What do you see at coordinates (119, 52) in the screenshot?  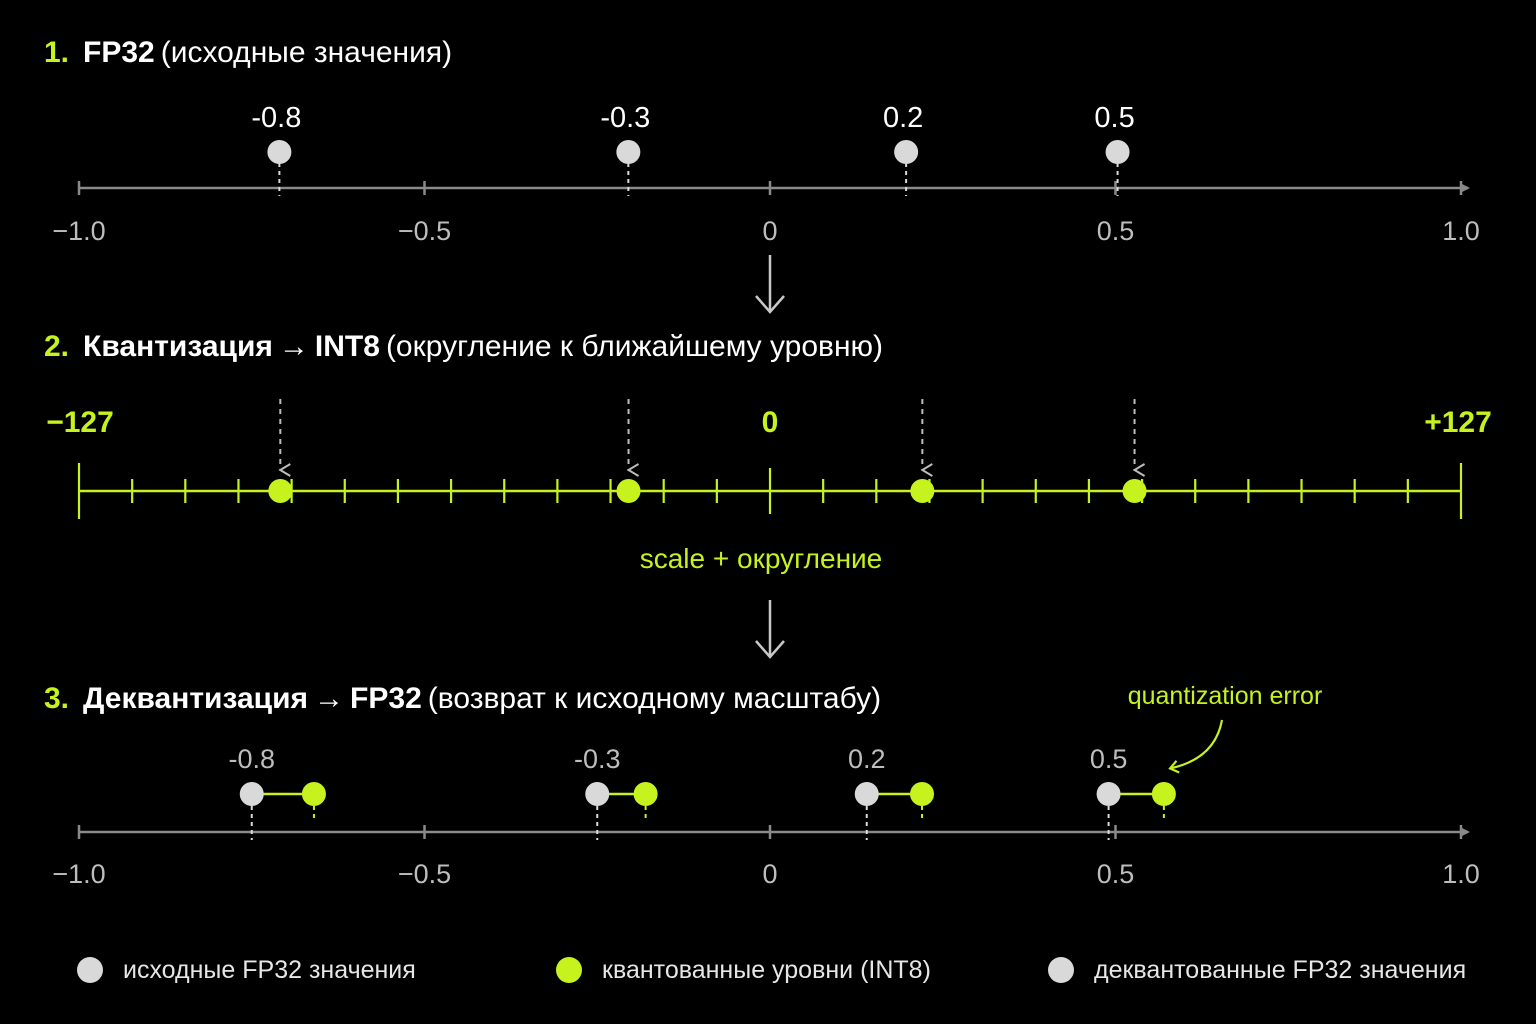 I see `section1-bold: FP32` at bounding box center [119, 52].